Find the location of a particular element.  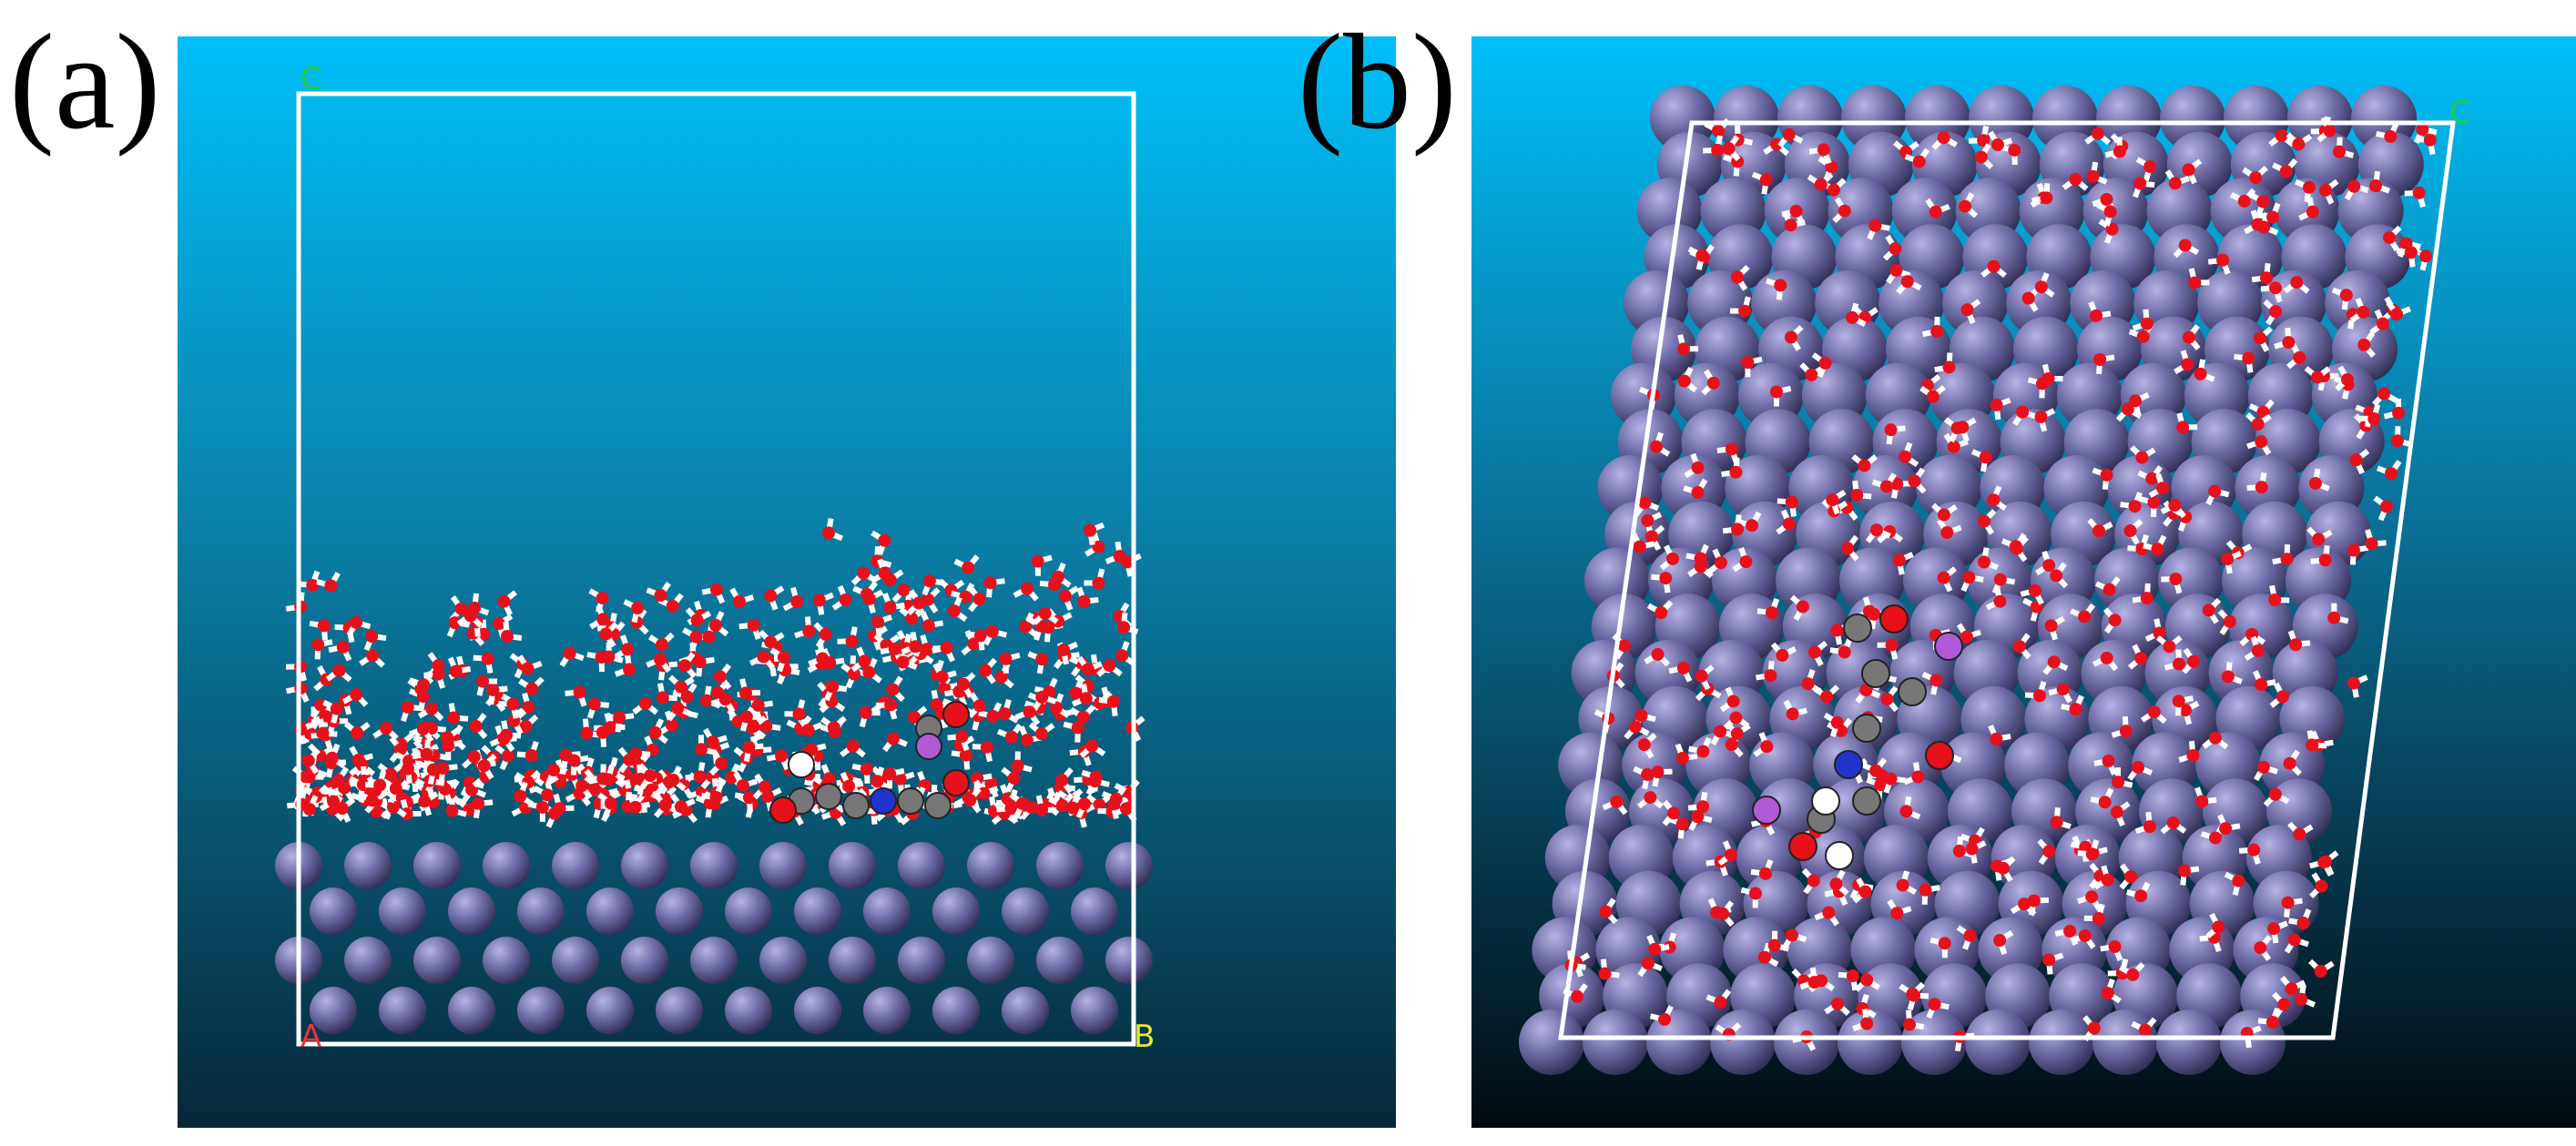

panel-label: (a) is located at coordinates (84, 81).